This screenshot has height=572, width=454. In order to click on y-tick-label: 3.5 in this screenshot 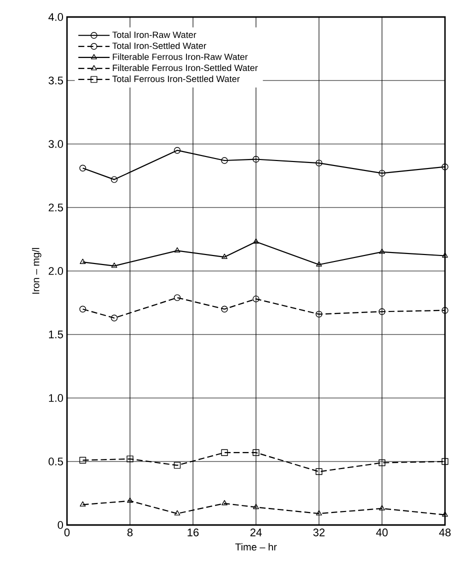, I will do `click(55, 80)`.